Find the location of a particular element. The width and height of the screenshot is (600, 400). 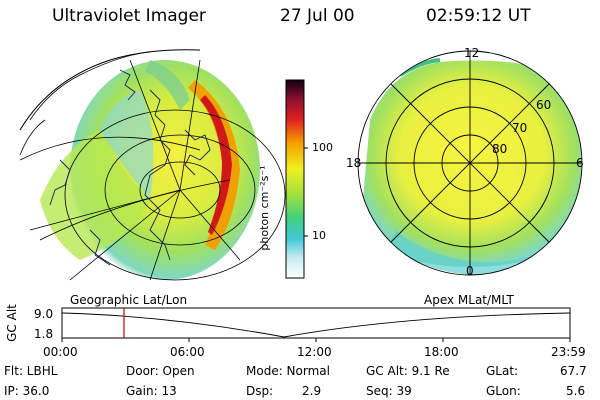

time-tick-0000: 00:00 is located at coordinates (60, 352).